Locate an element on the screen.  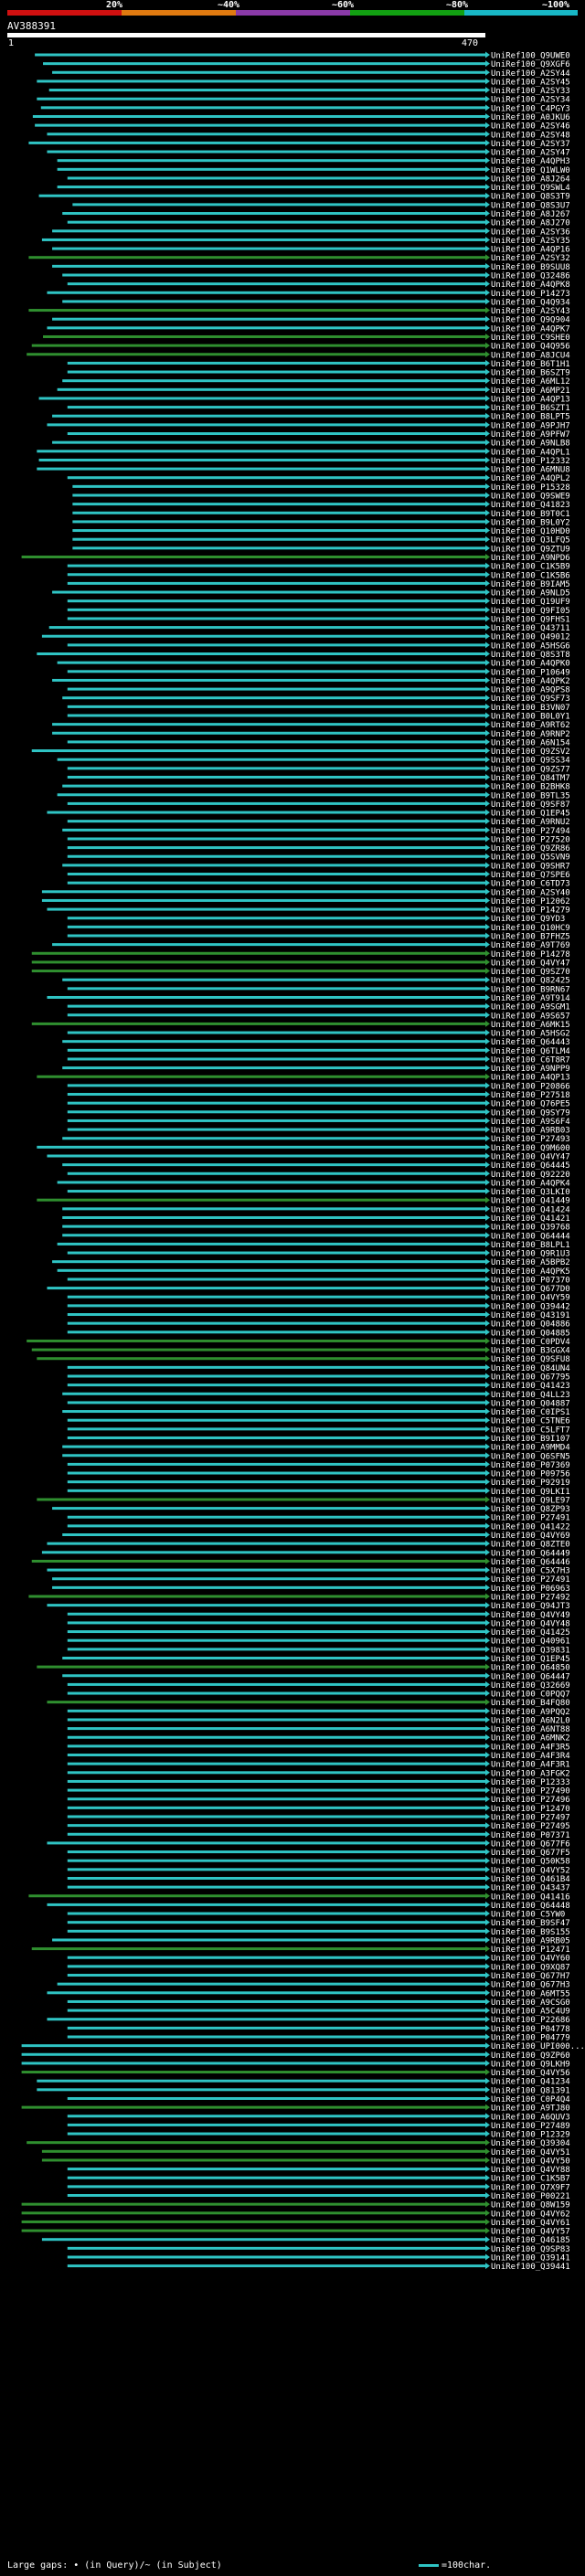
hit-label: UniRef100_Q9ZR86 is located at coordinates (531, 848).